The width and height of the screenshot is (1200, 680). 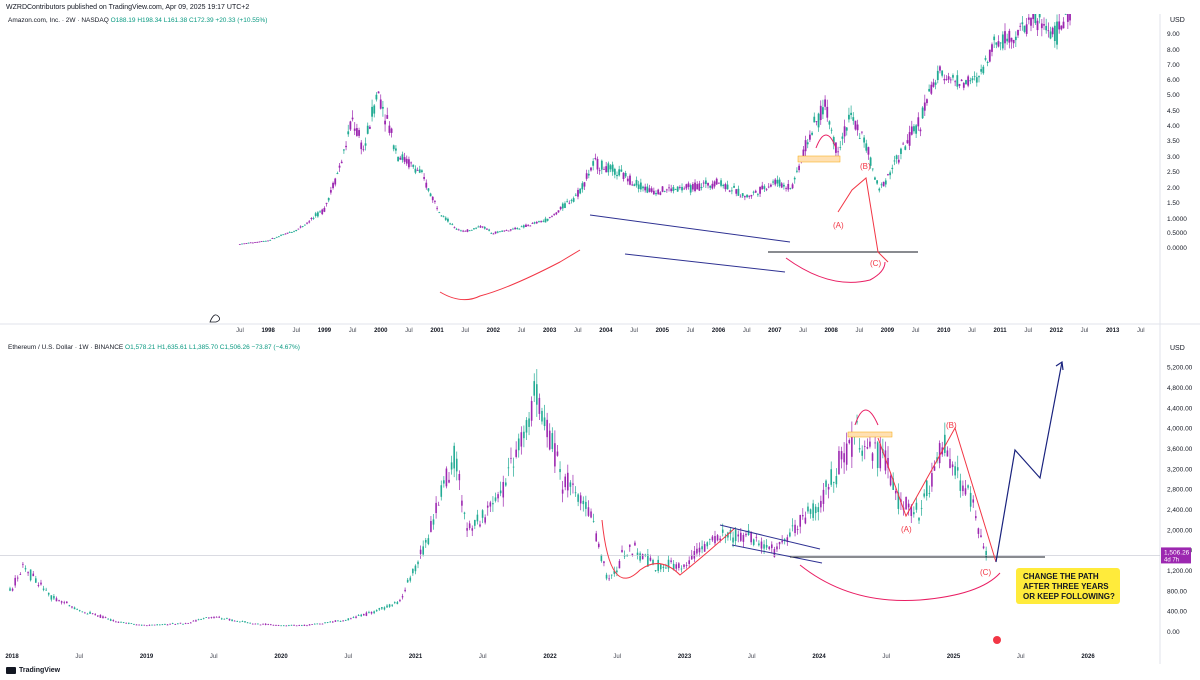 I want to click on eth-time-tick: Jul, so click(x=483, y=657).